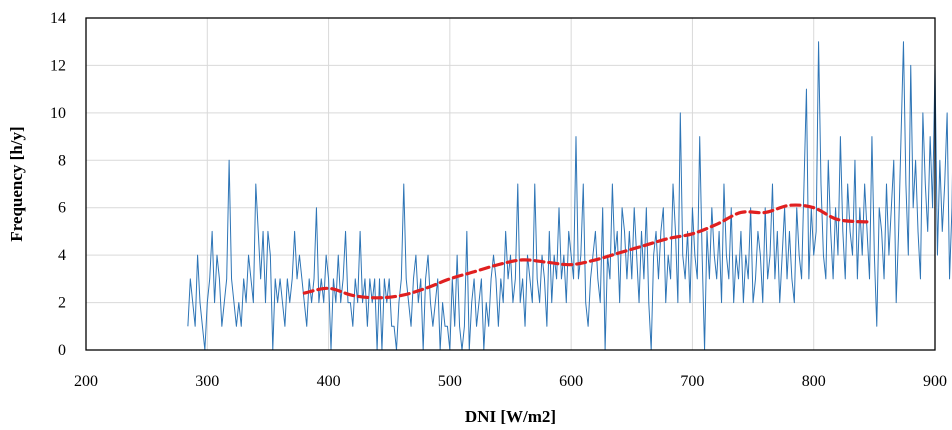 The image size is (952, 430). I want to click on trend-series, so click(586, 251).